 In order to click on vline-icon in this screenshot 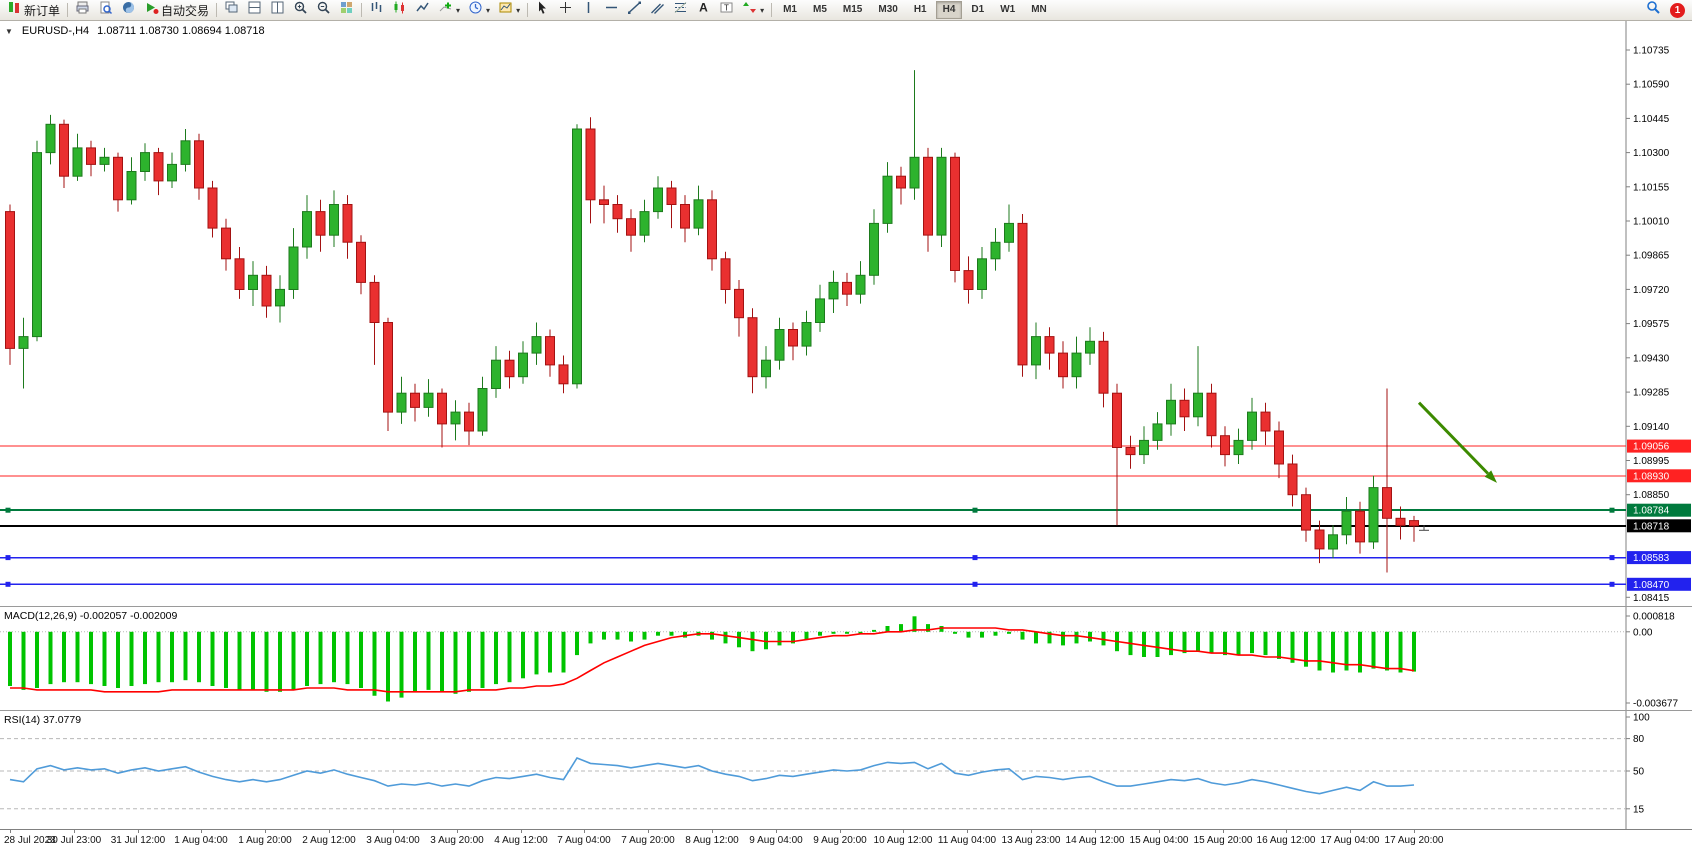, I will do `click(588, 10)`.